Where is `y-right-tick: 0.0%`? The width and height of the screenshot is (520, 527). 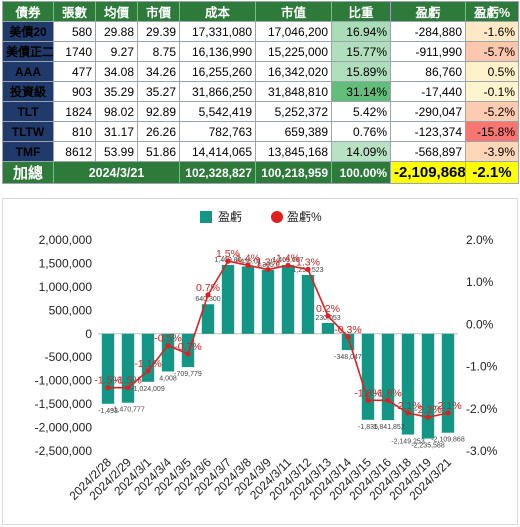
y-right-tick: 0.0% is located at coordinates (480, 324).